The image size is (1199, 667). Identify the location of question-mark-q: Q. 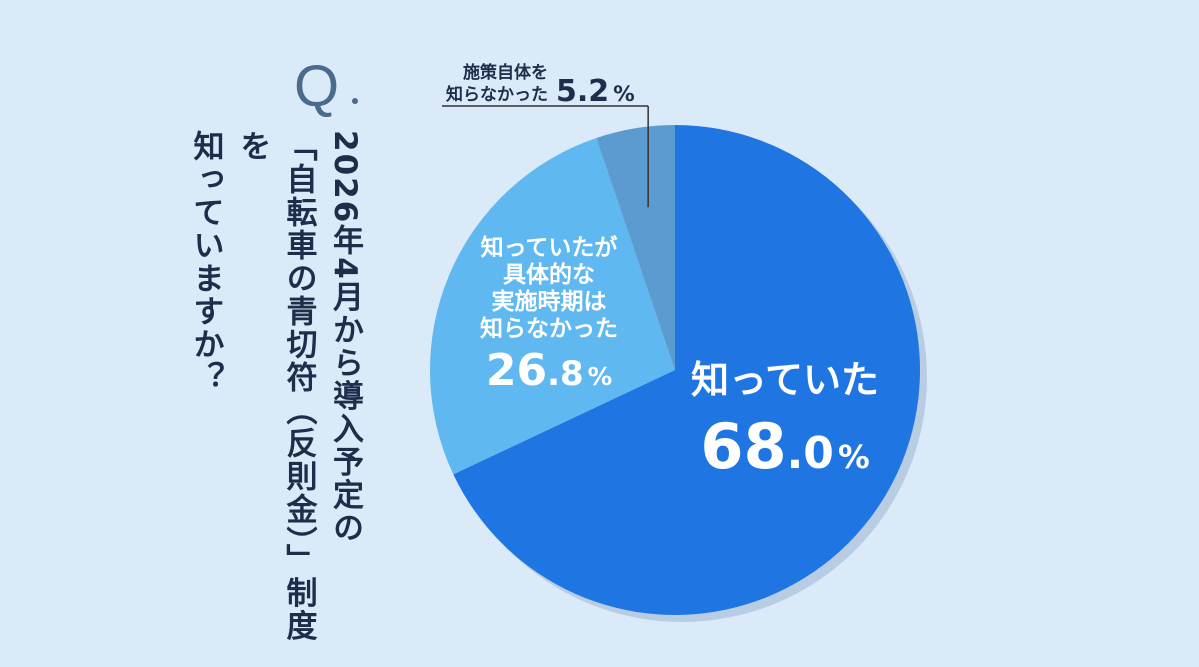
(317, 86).